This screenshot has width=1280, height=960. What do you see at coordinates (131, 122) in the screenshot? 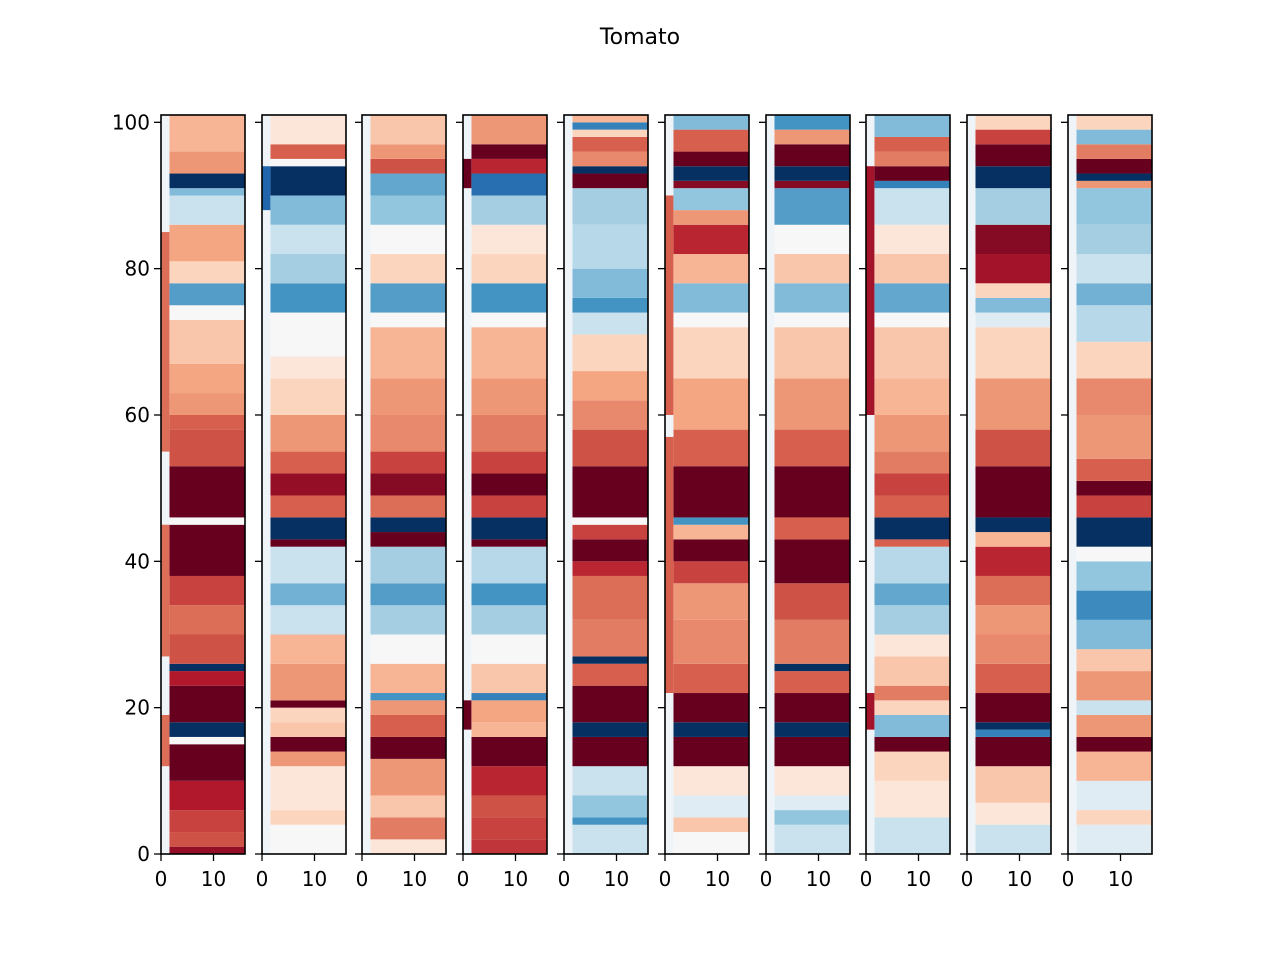
I see `y-tick-label: 100` at bounding box center [131, 122].